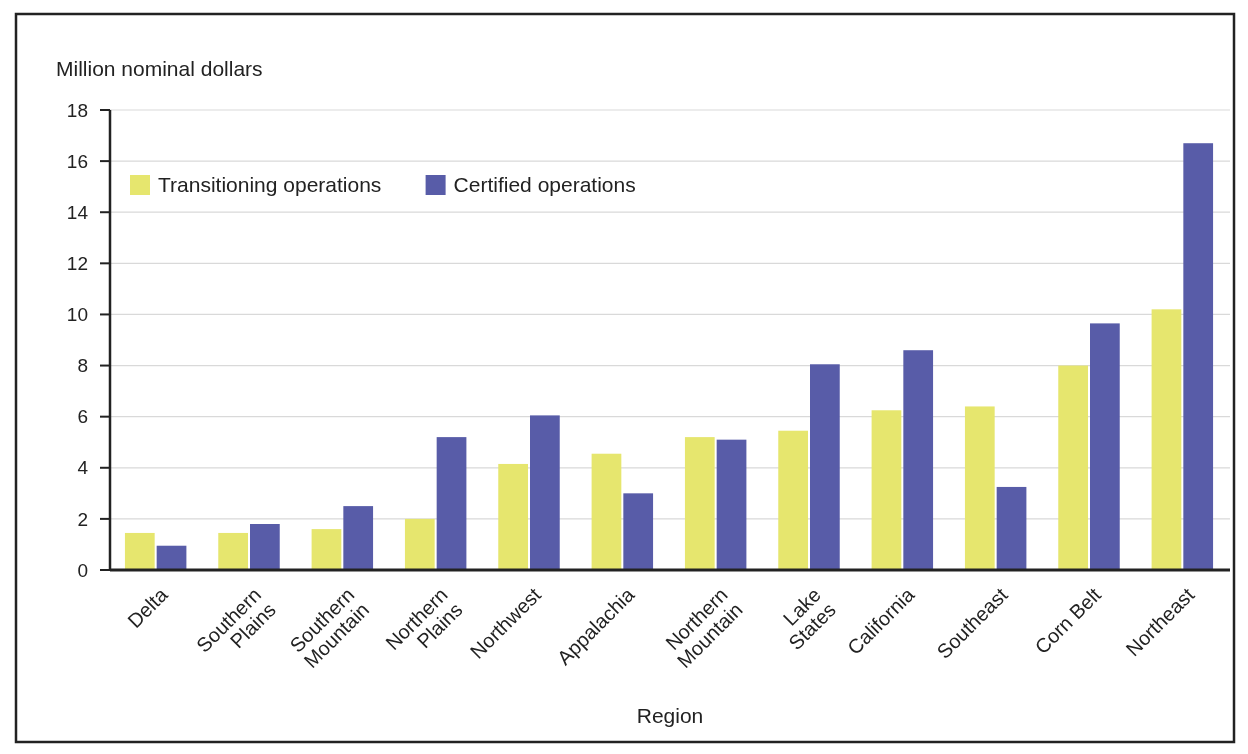 This screenshot has height=754, width=1248. I want to click on legend-label: Certified operations, so click(544, 184).